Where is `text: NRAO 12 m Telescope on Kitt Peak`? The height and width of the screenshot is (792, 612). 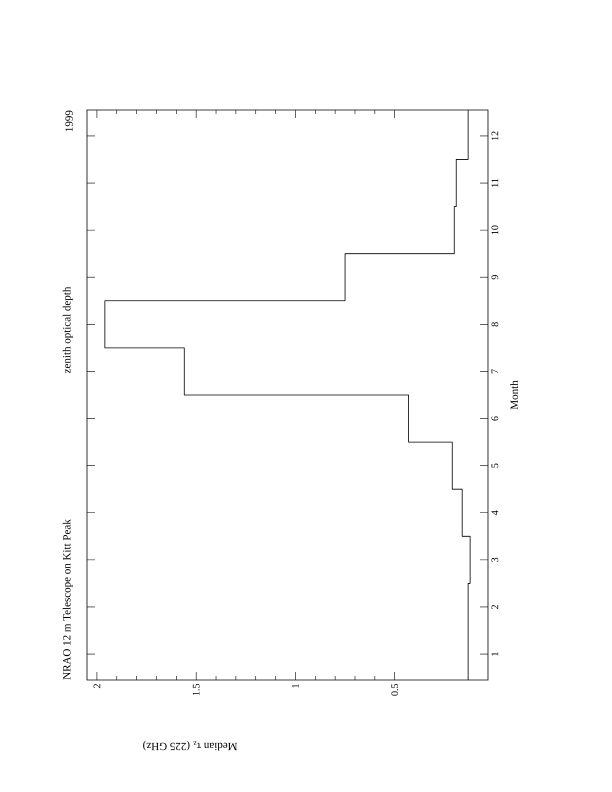 text: NRAO 12 m Telescope on Kitt Peak is located at coordinates (67, 599).